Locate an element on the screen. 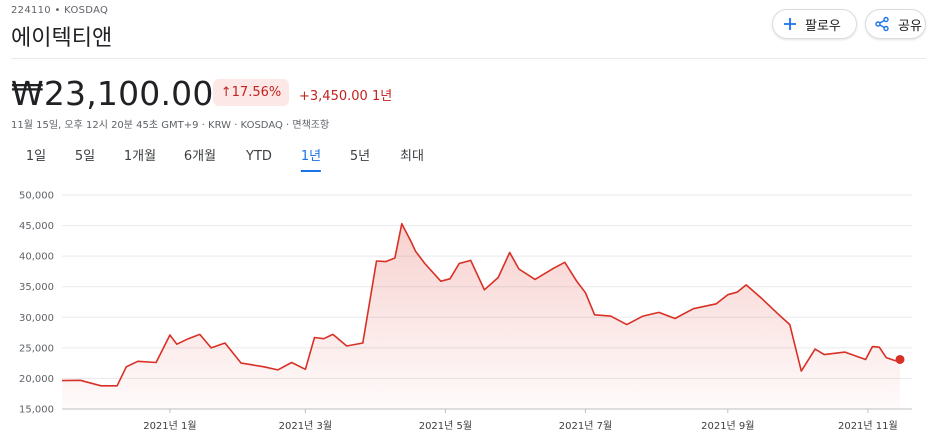 The image size is (929, 443). current-price: ₩23,100.00 is located at coordinates (112, 93).